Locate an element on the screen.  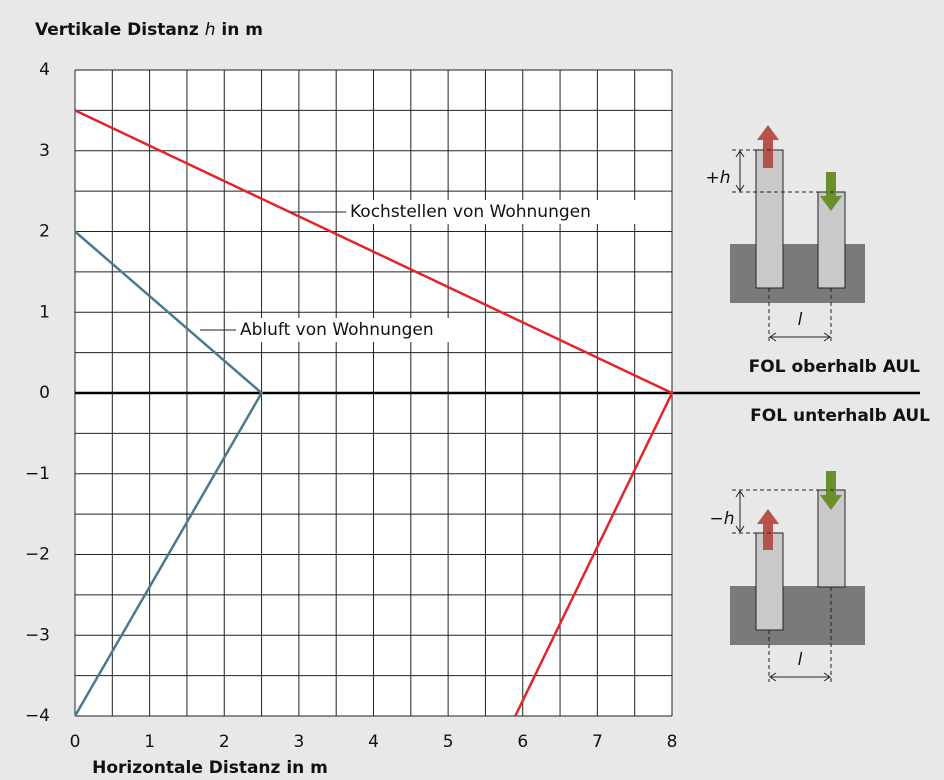
y-tick-label: 2 is located at coordinates (44, 232).